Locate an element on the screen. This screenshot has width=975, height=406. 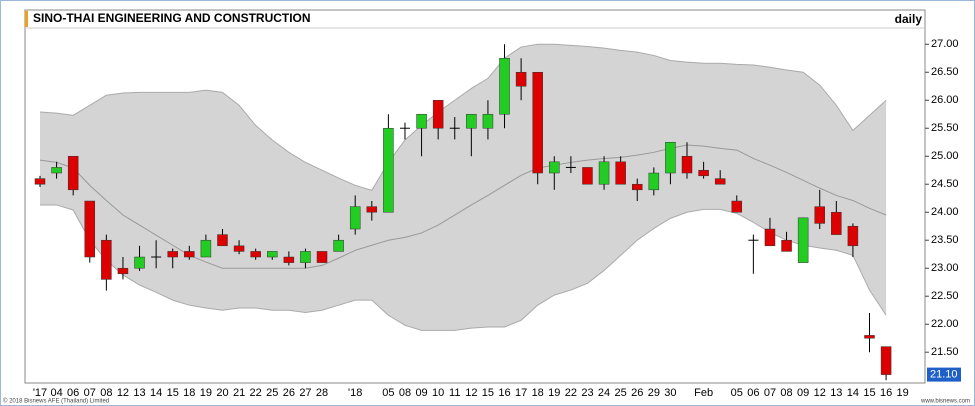
y-tick-label: 26.50 is located at coordinates (945, 72).